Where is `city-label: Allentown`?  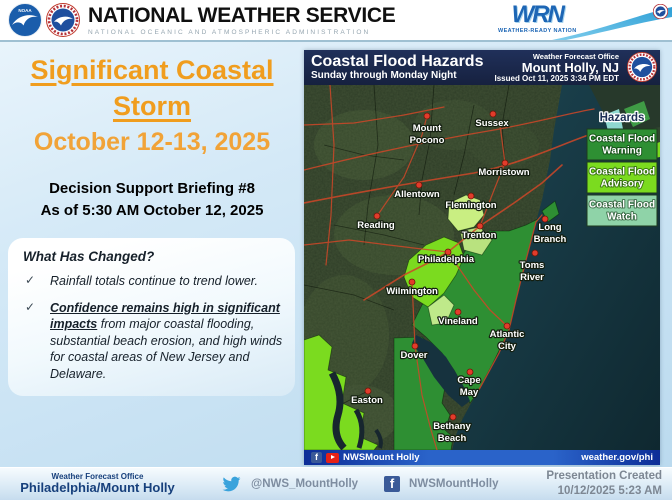
city-label: Allentown is located at coordinates (417, 194).